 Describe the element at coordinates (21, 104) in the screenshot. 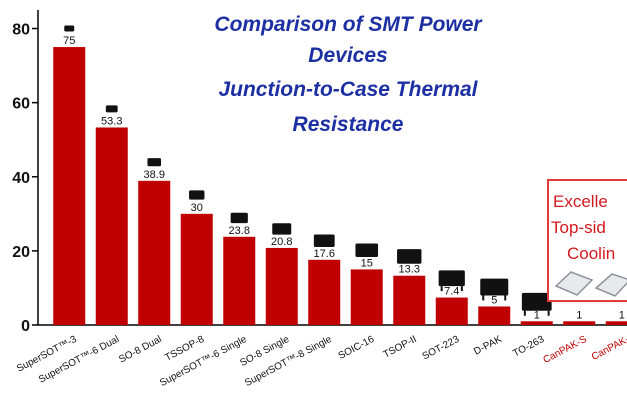

I see `y-tick-label: 60` at that location.